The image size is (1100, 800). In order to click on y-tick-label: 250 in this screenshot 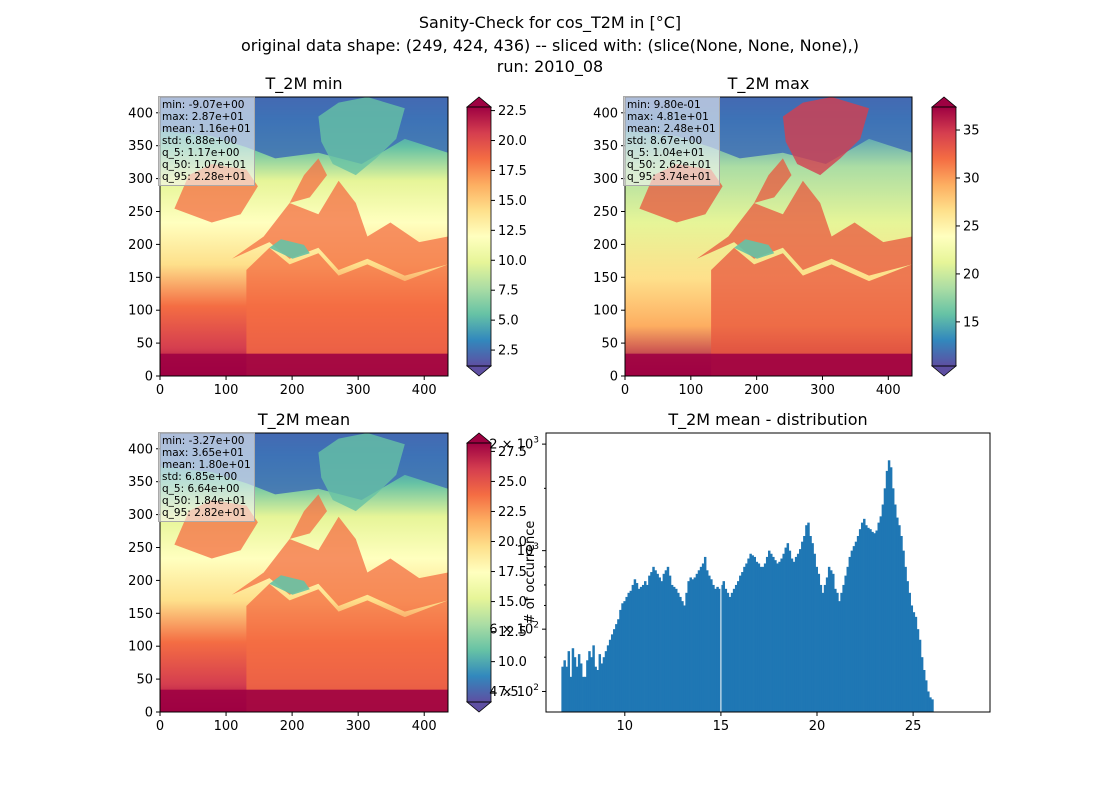, I will do `click(140, 548)`.